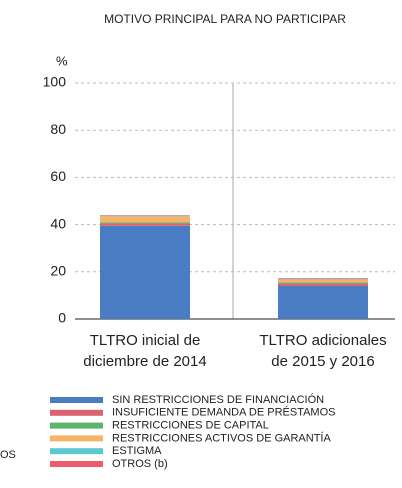 The width and height of the screenshot is (402, 488). Describe the element at coordinates (62, 60) in the screenshot. I see `y-axis-label: %` at that location.